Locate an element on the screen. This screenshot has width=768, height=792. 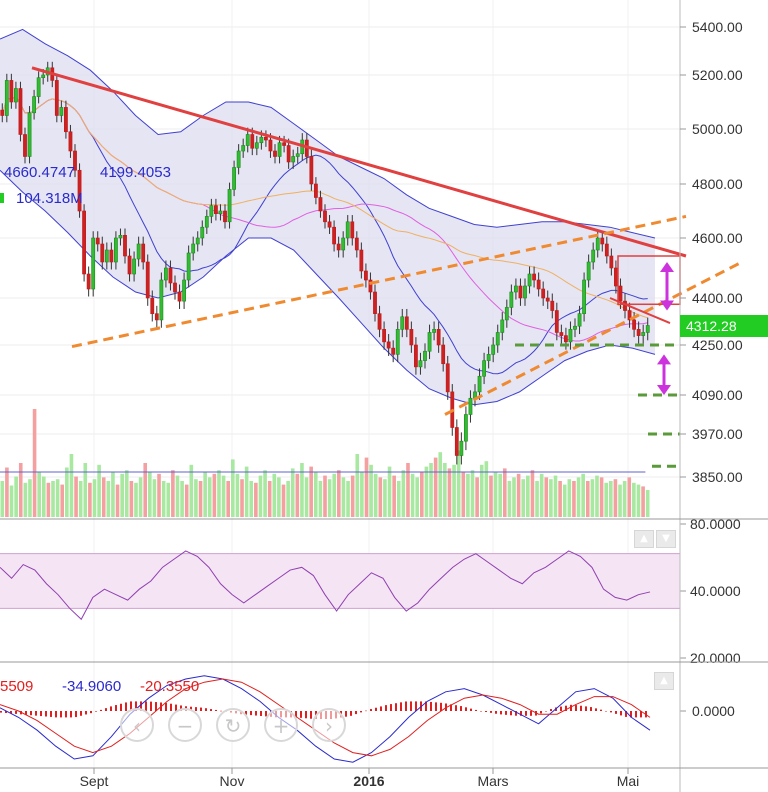
chevron-right-icon: › is located at coordinates (329, 726).